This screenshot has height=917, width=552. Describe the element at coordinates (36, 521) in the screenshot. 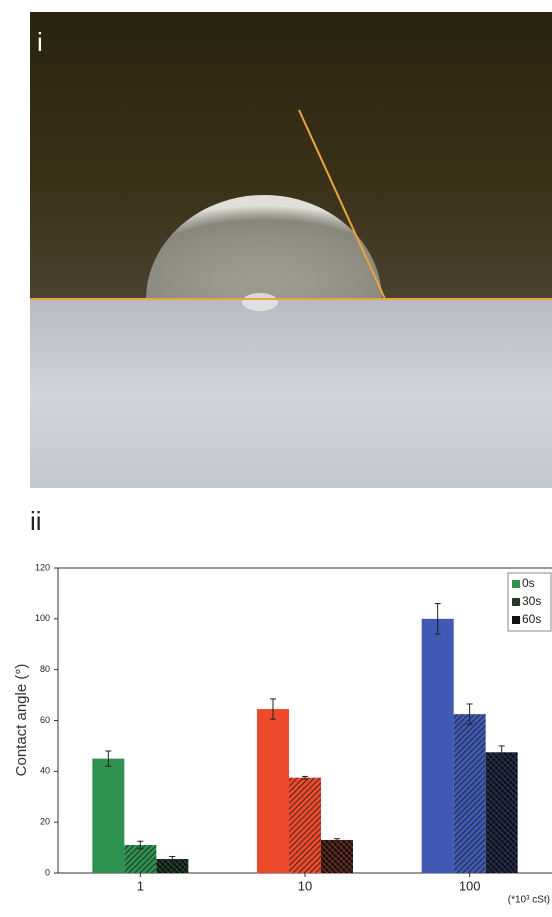

I see `panel-label: ii` at that location.